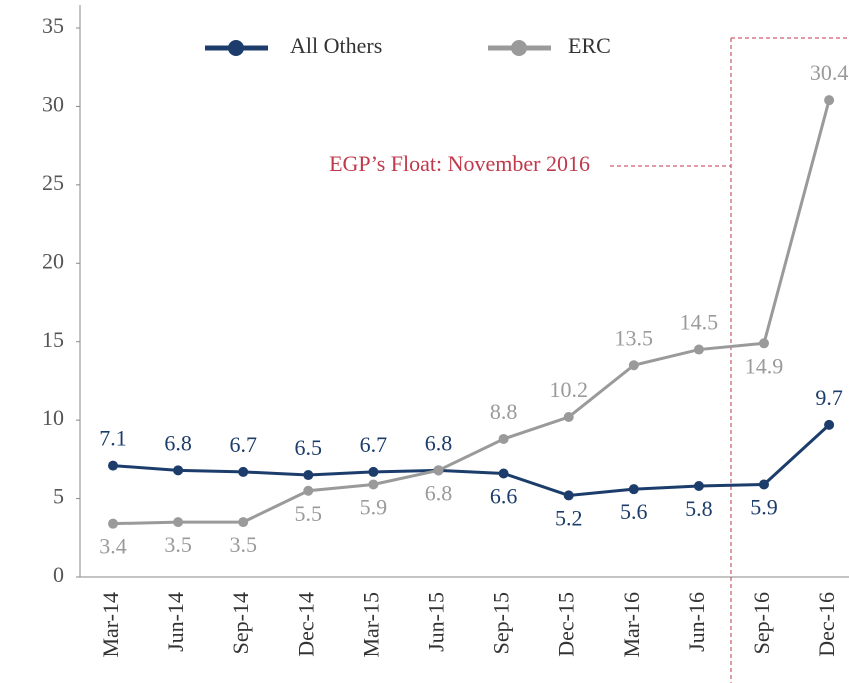  What do you see at coordinates (336, 45) in the screenshot?
I see `legend-label: All Others` at bounding box center [336, 45].